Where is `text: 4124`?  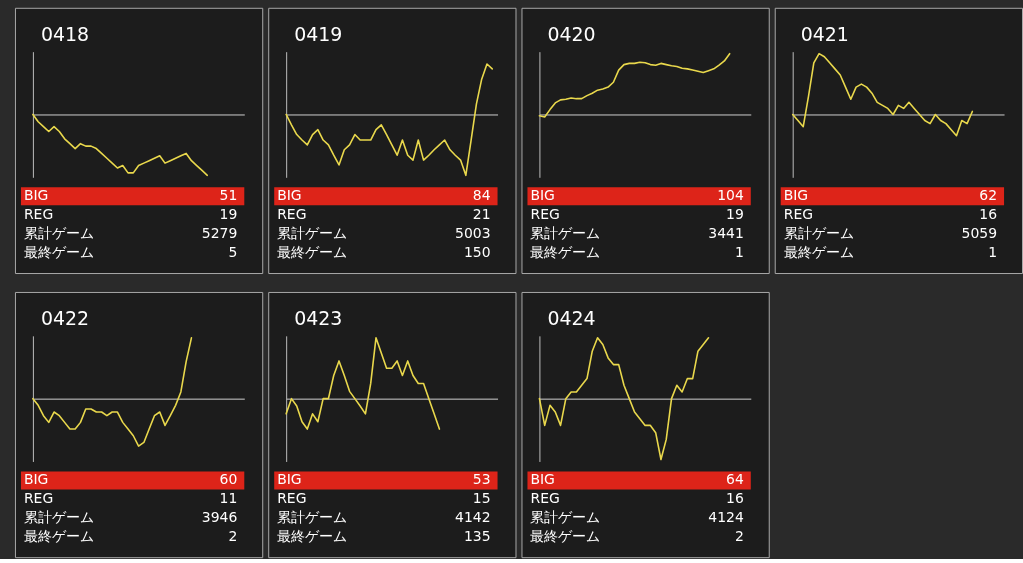 text: 4124 is located at coordinates (726, 517).